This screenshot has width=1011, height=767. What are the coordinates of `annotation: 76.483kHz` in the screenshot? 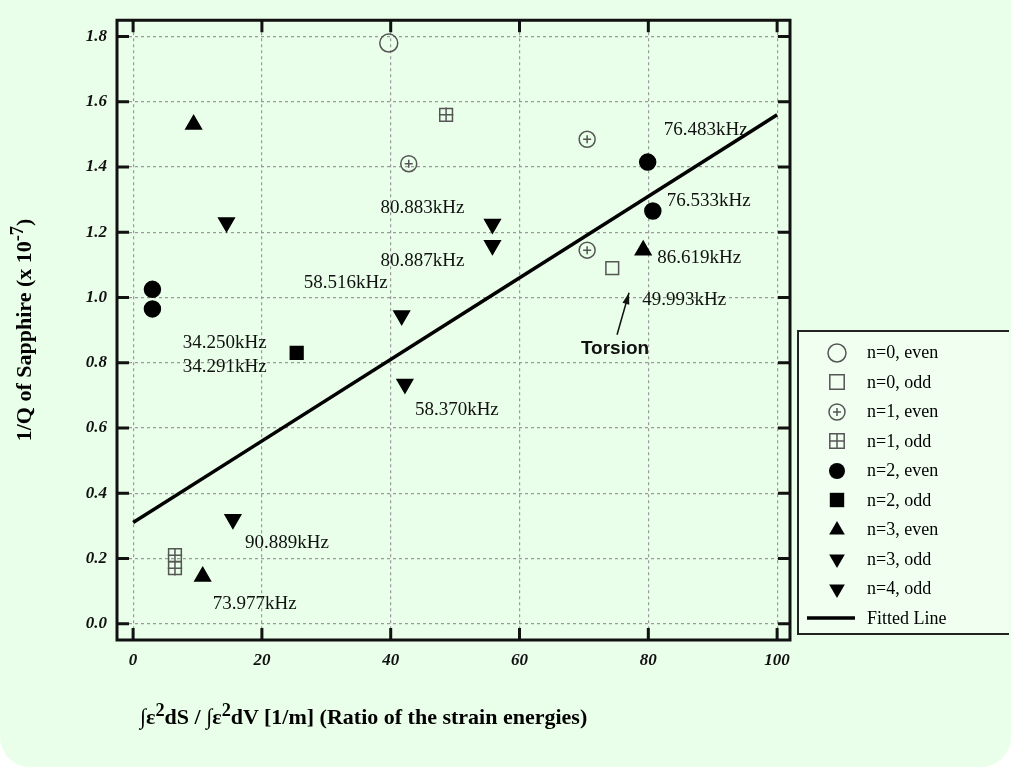 It's located at (705, 129).